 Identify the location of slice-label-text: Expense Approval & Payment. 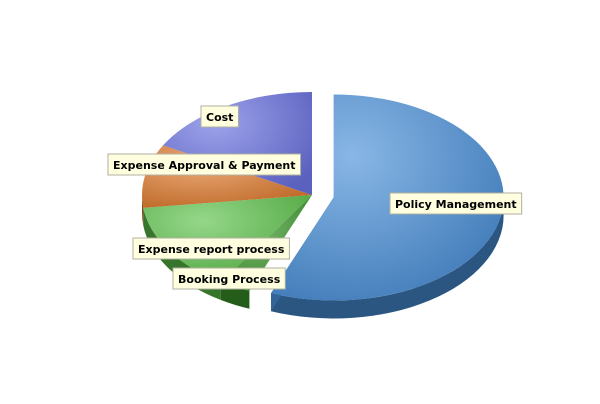
(204, 165).